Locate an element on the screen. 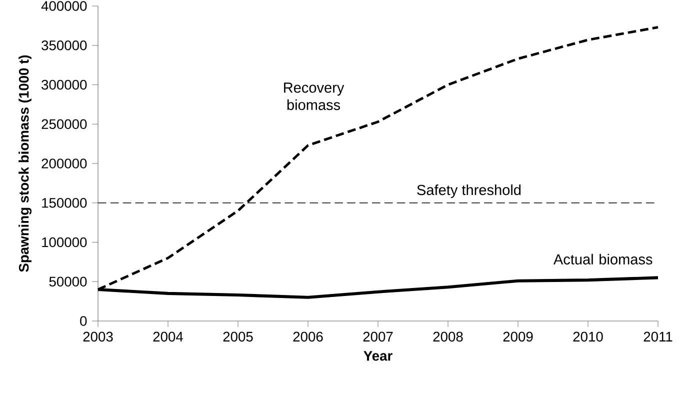  x-tick-label: 2010 is located at coordinates (588, 337).